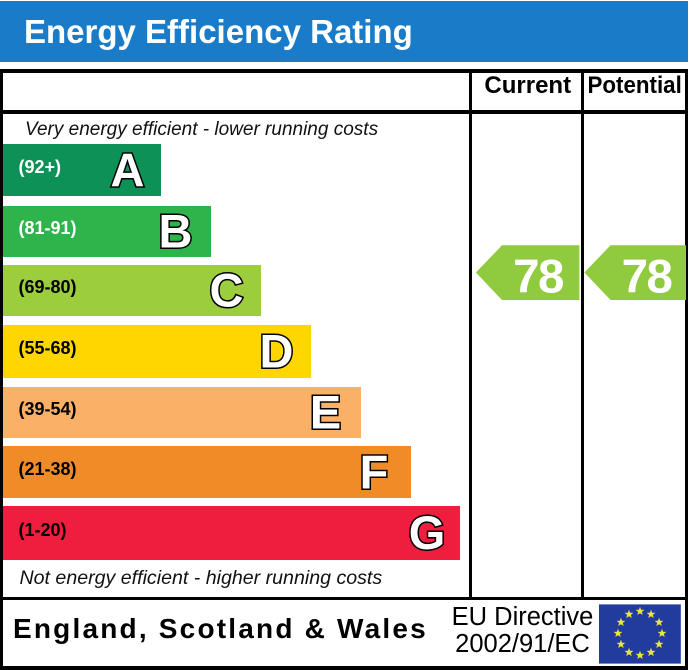 The width and height of the screenshot is (693, 670). Describe the element at coordinates (227, 290) in the screenshot. I see `svg-text: C` at that location.